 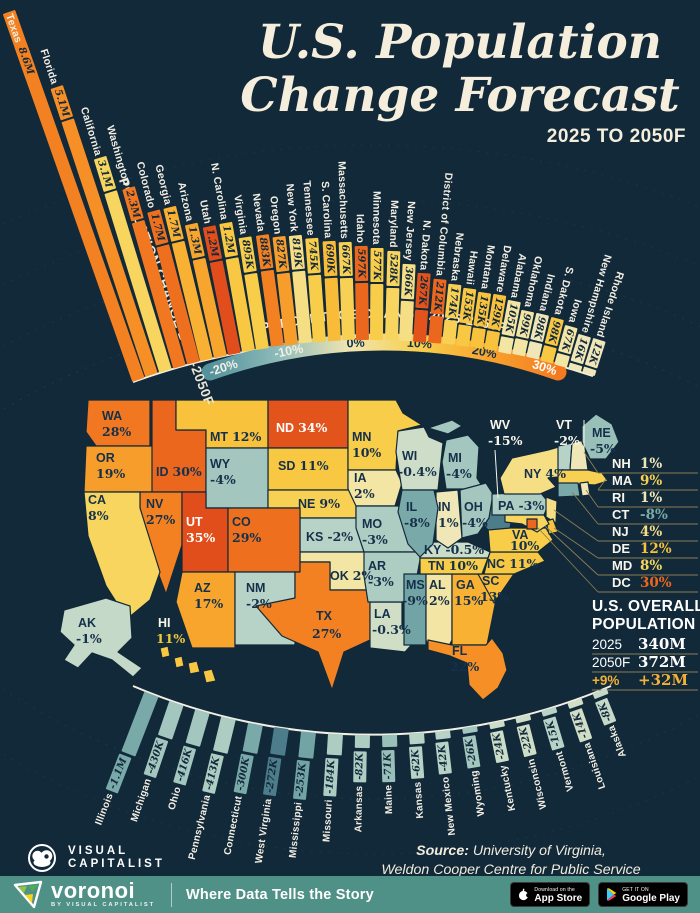 I want to click on svg-text:PA-3%: PA -3%, so click(x=521, y=505).